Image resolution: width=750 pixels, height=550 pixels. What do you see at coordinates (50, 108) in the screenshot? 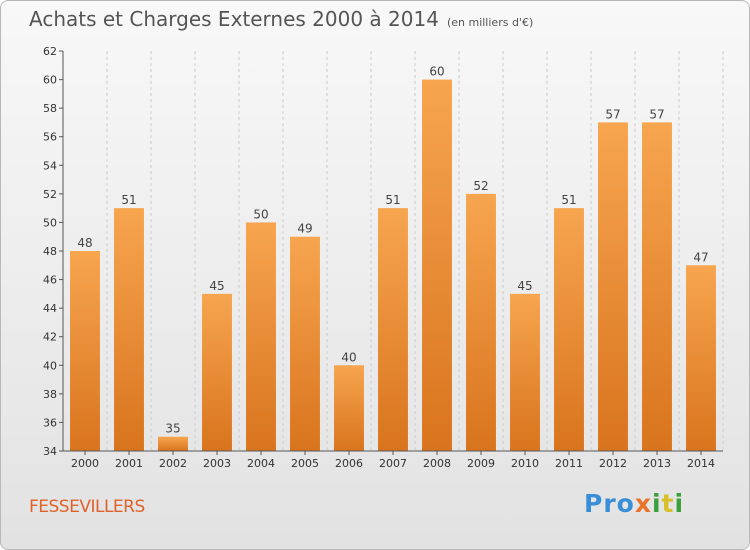
I see `y-tick-label: 58` at bounding box center [50, 108].